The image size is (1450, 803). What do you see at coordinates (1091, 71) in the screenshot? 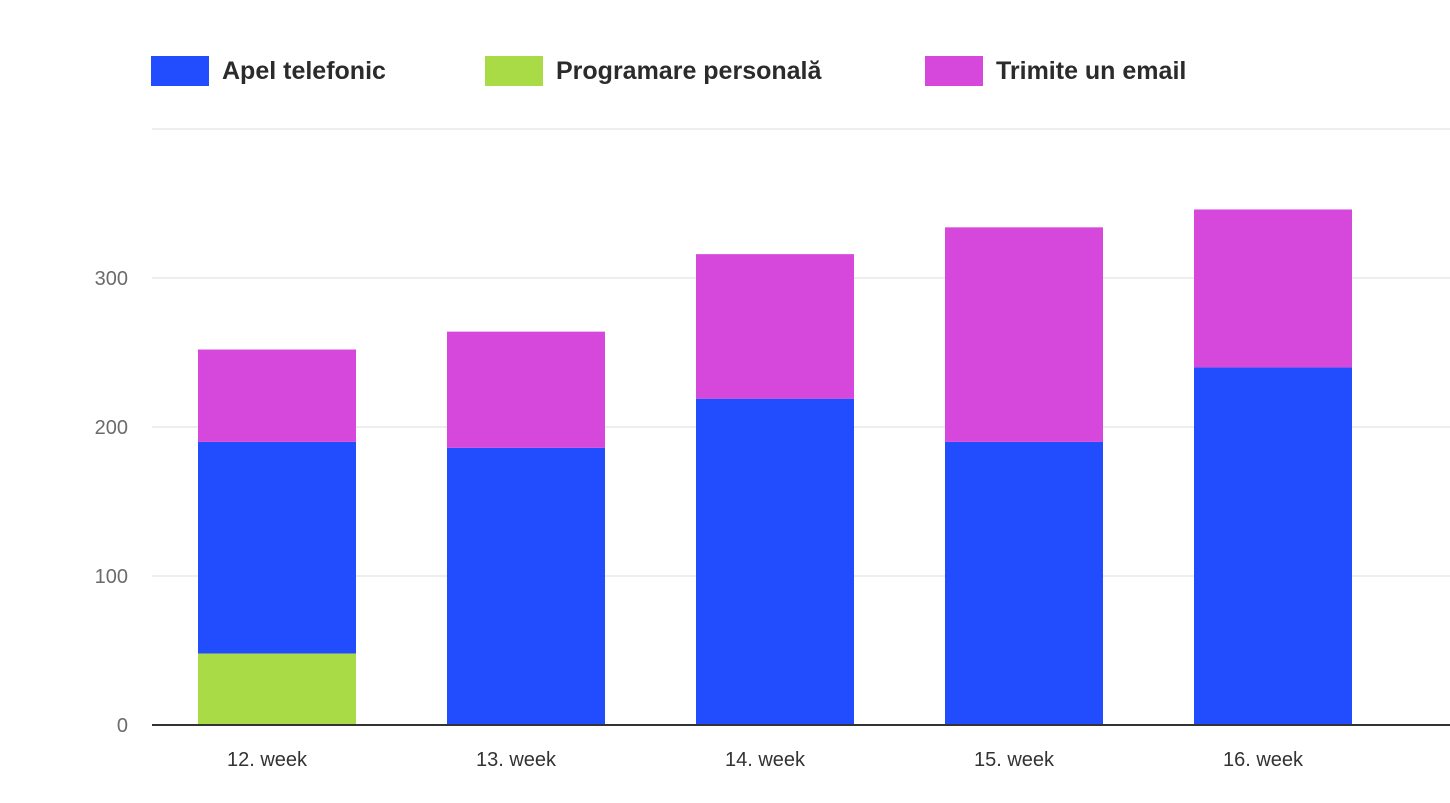
I see `legend-label: Trimite un email` at bounding box center [1091, 71].